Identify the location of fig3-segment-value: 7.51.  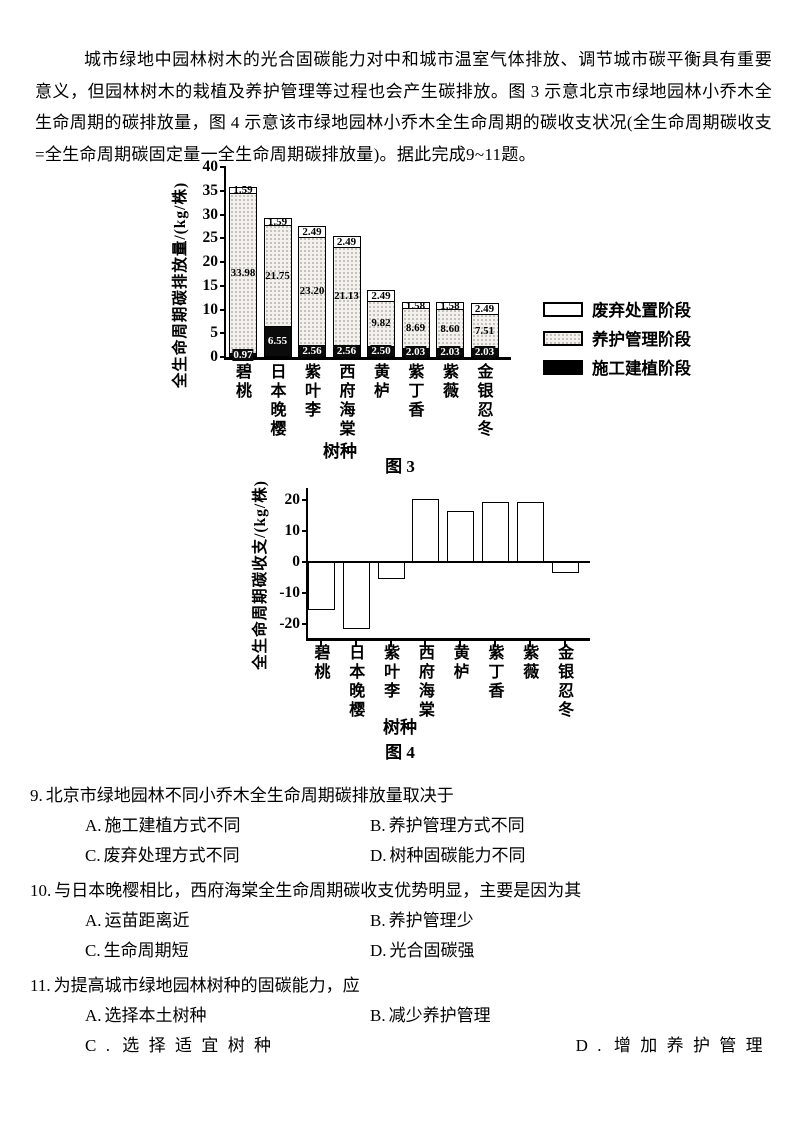
(484, 331).